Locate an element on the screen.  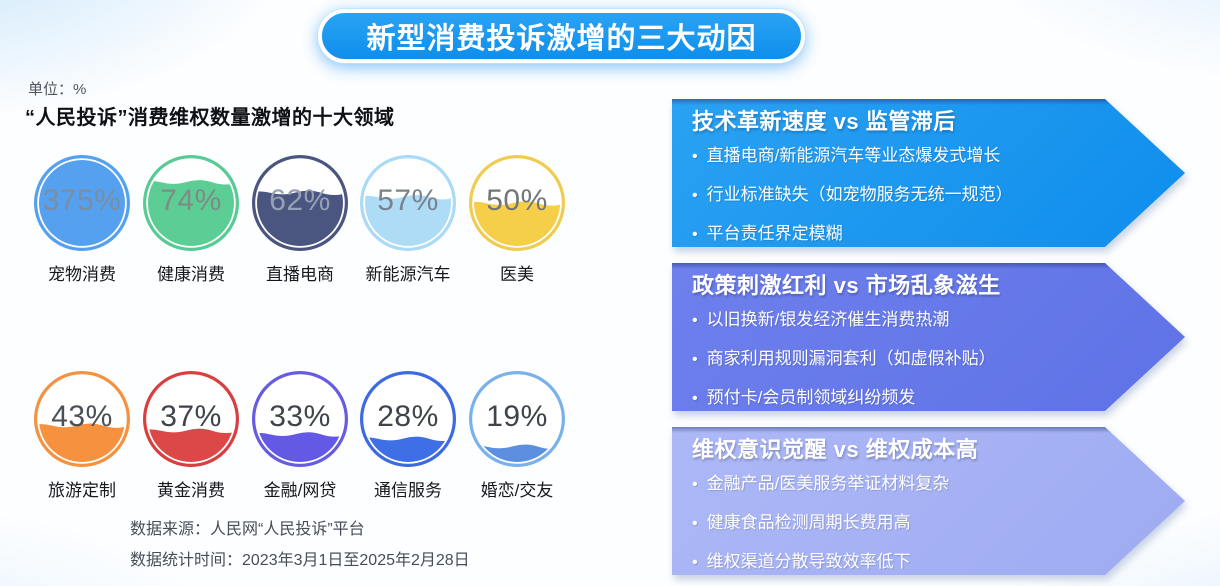
gauge-item: 19% 婚恋/交友 is located at coordinates (517, 435).